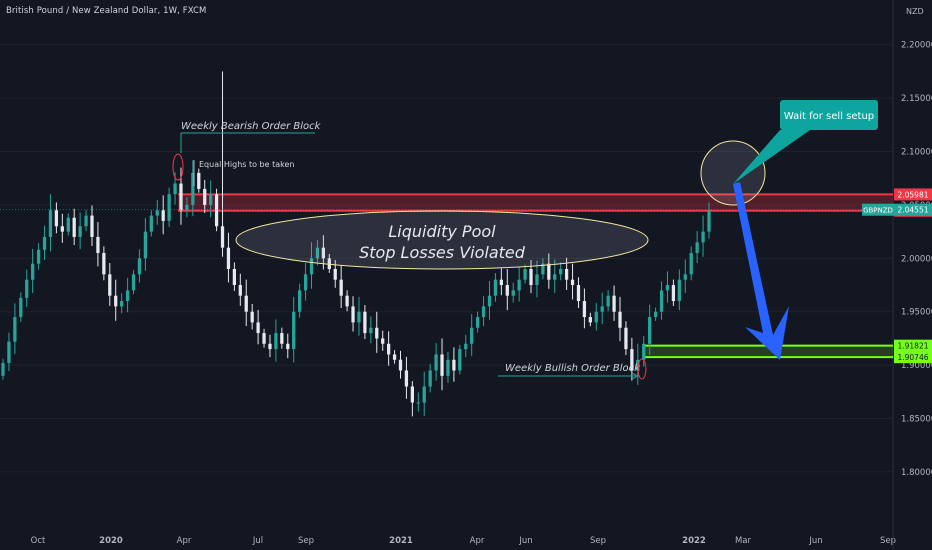  What do you see at coordinates (829, 116) in the screenshot?
I see `callout-label: Wait for sell setup` at bounding box center [829, 116].